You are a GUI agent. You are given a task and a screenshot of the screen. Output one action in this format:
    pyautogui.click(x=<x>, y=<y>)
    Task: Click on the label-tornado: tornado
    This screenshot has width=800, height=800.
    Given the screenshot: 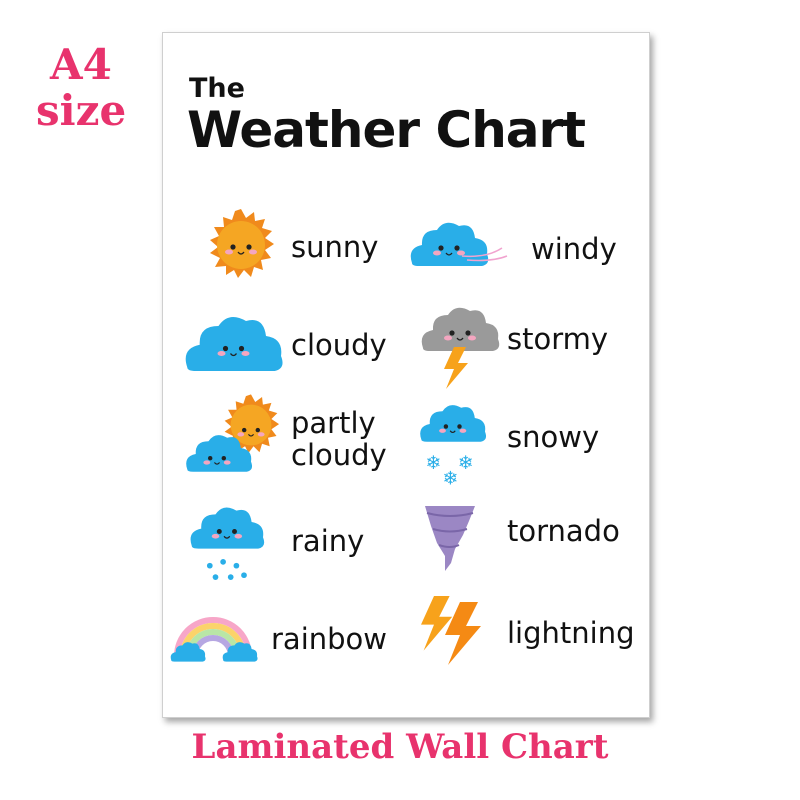 What is the action you would take?
    pyautogui.click(x=563, y=531)
    